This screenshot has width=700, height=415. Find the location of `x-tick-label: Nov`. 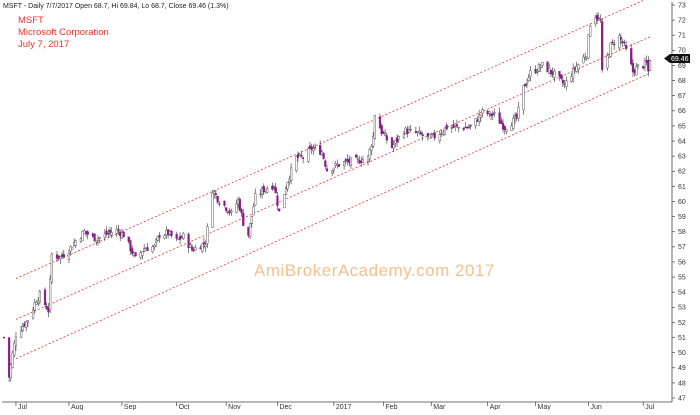

x-tick-label: Nov is located at coordinates (234, 407).